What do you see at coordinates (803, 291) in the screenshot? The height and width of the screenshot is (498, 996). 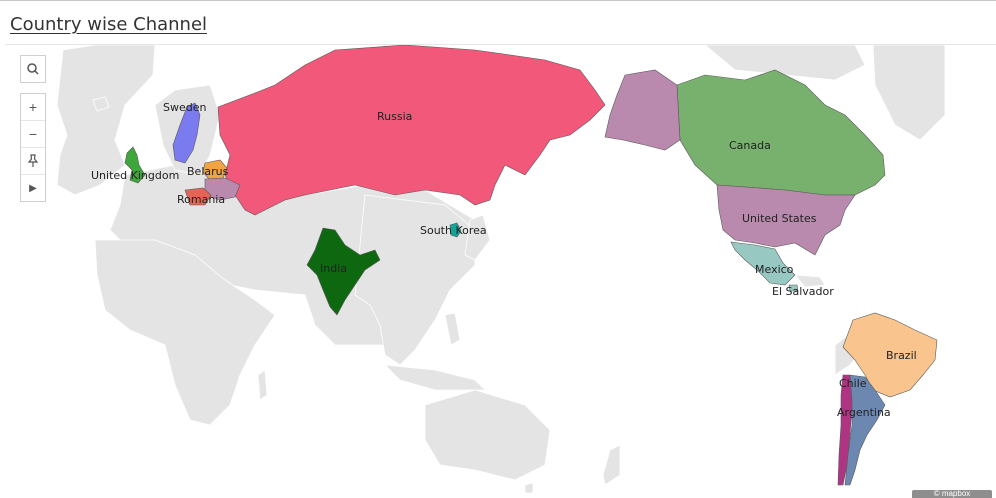 I see `label-el-salvador: El Salvador` at bounding box center [803, 291].